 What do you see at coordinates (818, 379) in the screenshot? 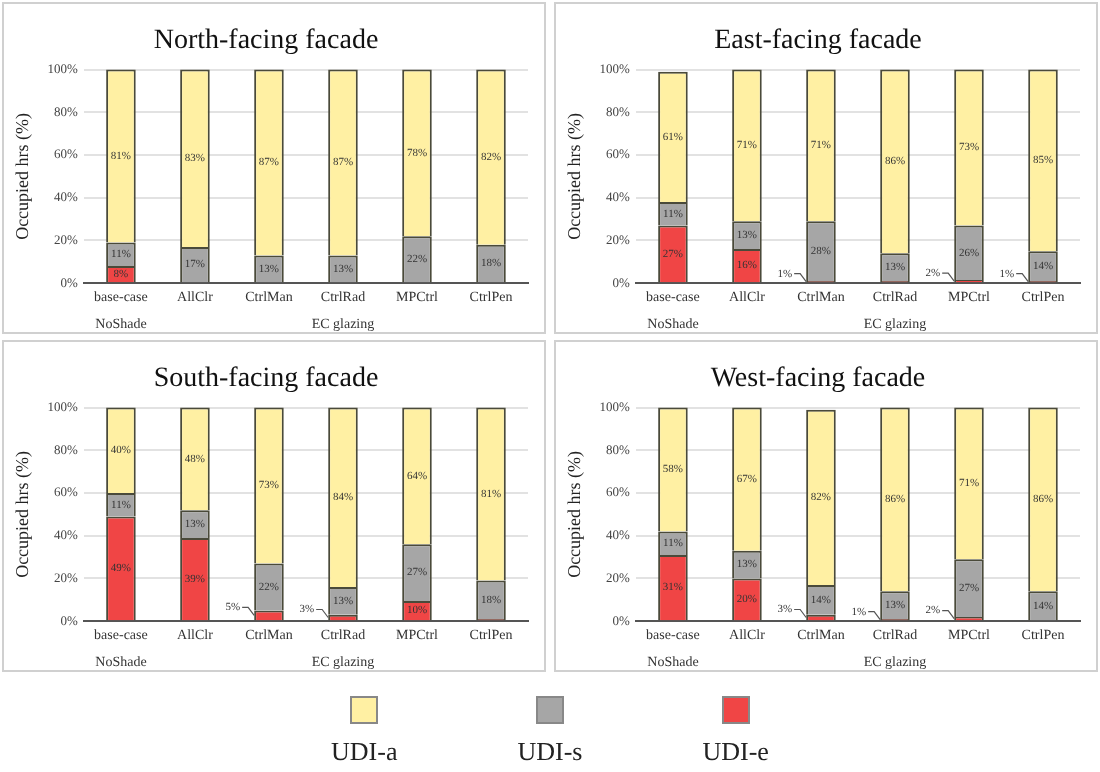
I see `chart-title: West-facing facade` at bounding box center [818, 379].